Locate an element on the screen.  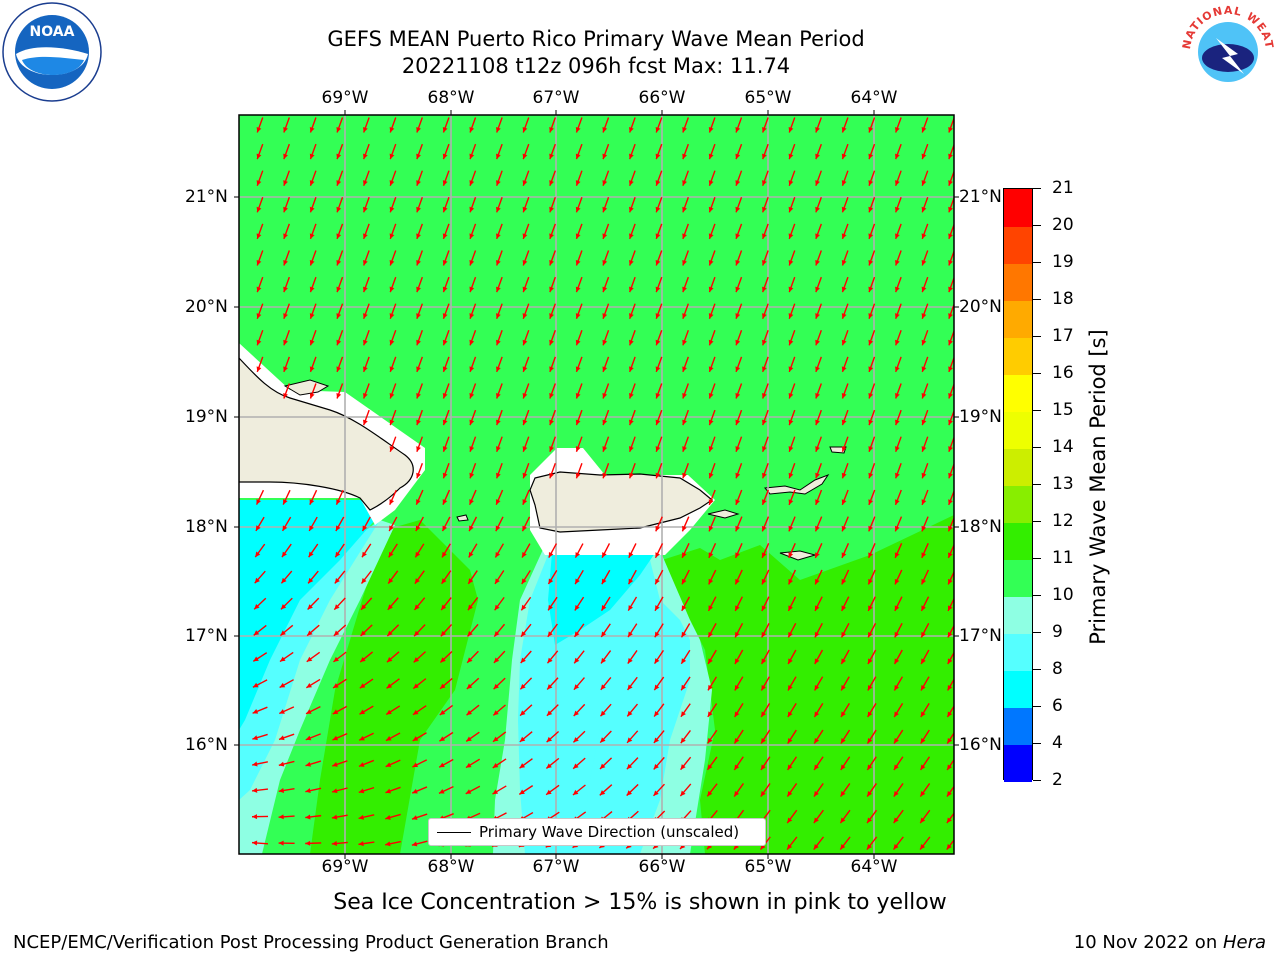
legend-label: Primary Wave Direction (unscaled) is located at coordinates (609, 832).